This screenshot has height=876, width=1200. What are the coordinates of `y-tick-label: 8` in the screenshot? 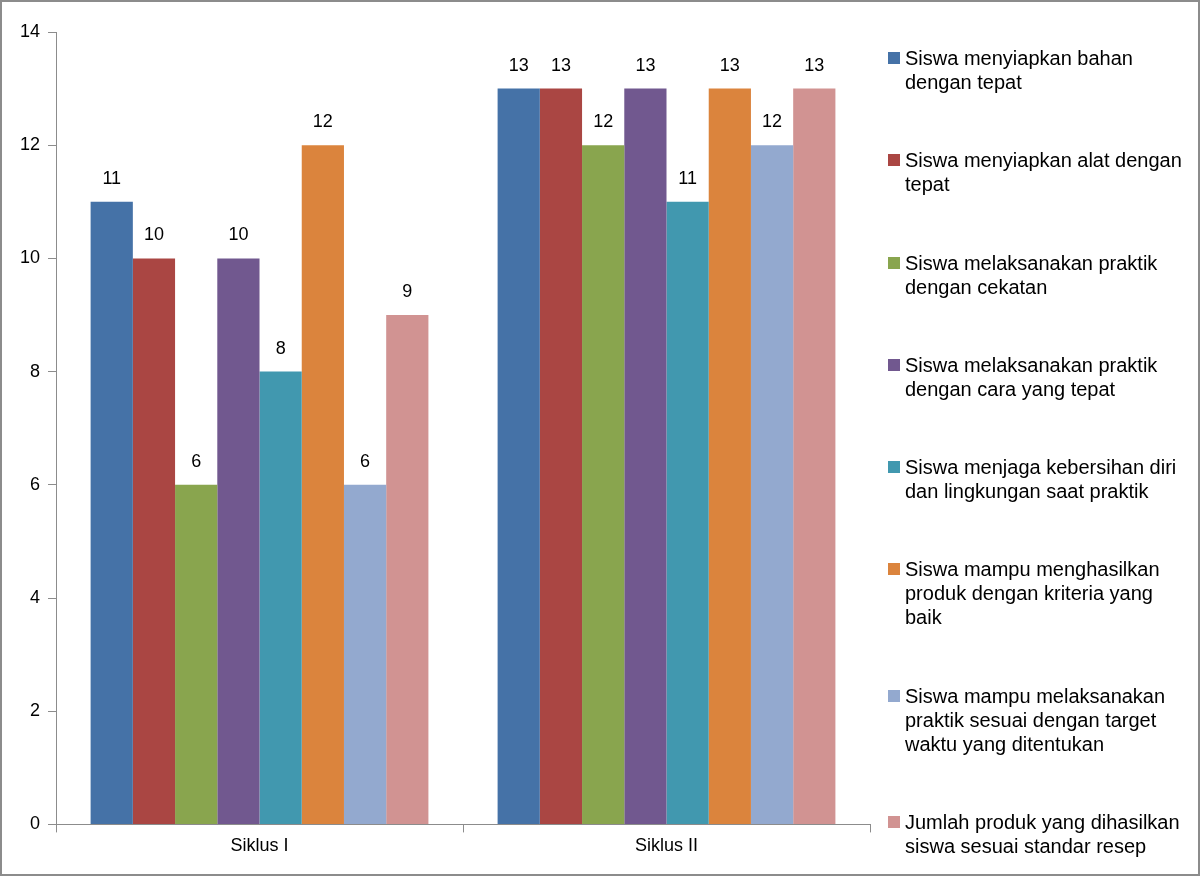 It's located at (35, 370).